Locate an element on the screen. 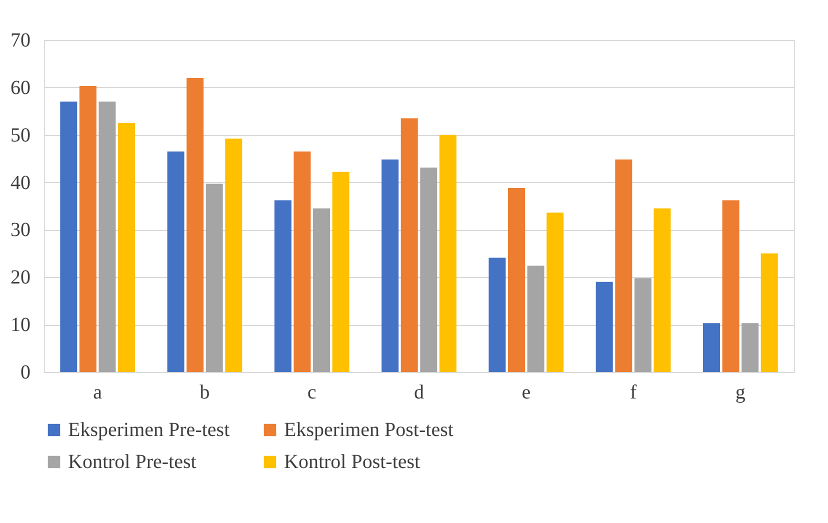 The width and height of the screenshot is (828, 523). x-tick-label: c is located at coordinates (311, 393).